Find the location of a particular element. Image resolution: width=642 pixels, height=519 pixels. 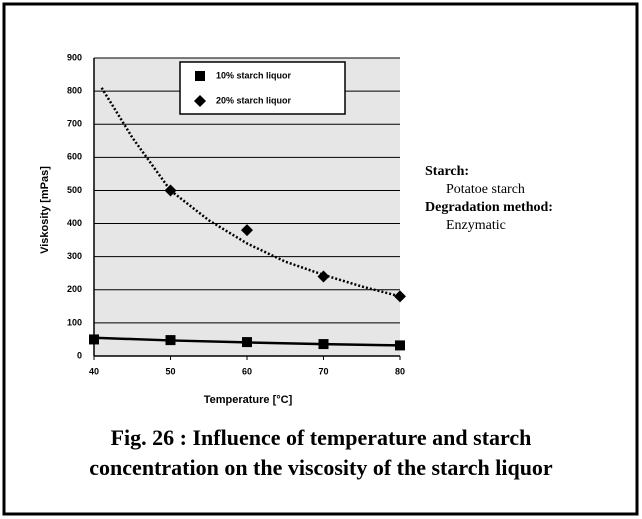

y-tick-label: 600 is located at coordinates (74, 157).